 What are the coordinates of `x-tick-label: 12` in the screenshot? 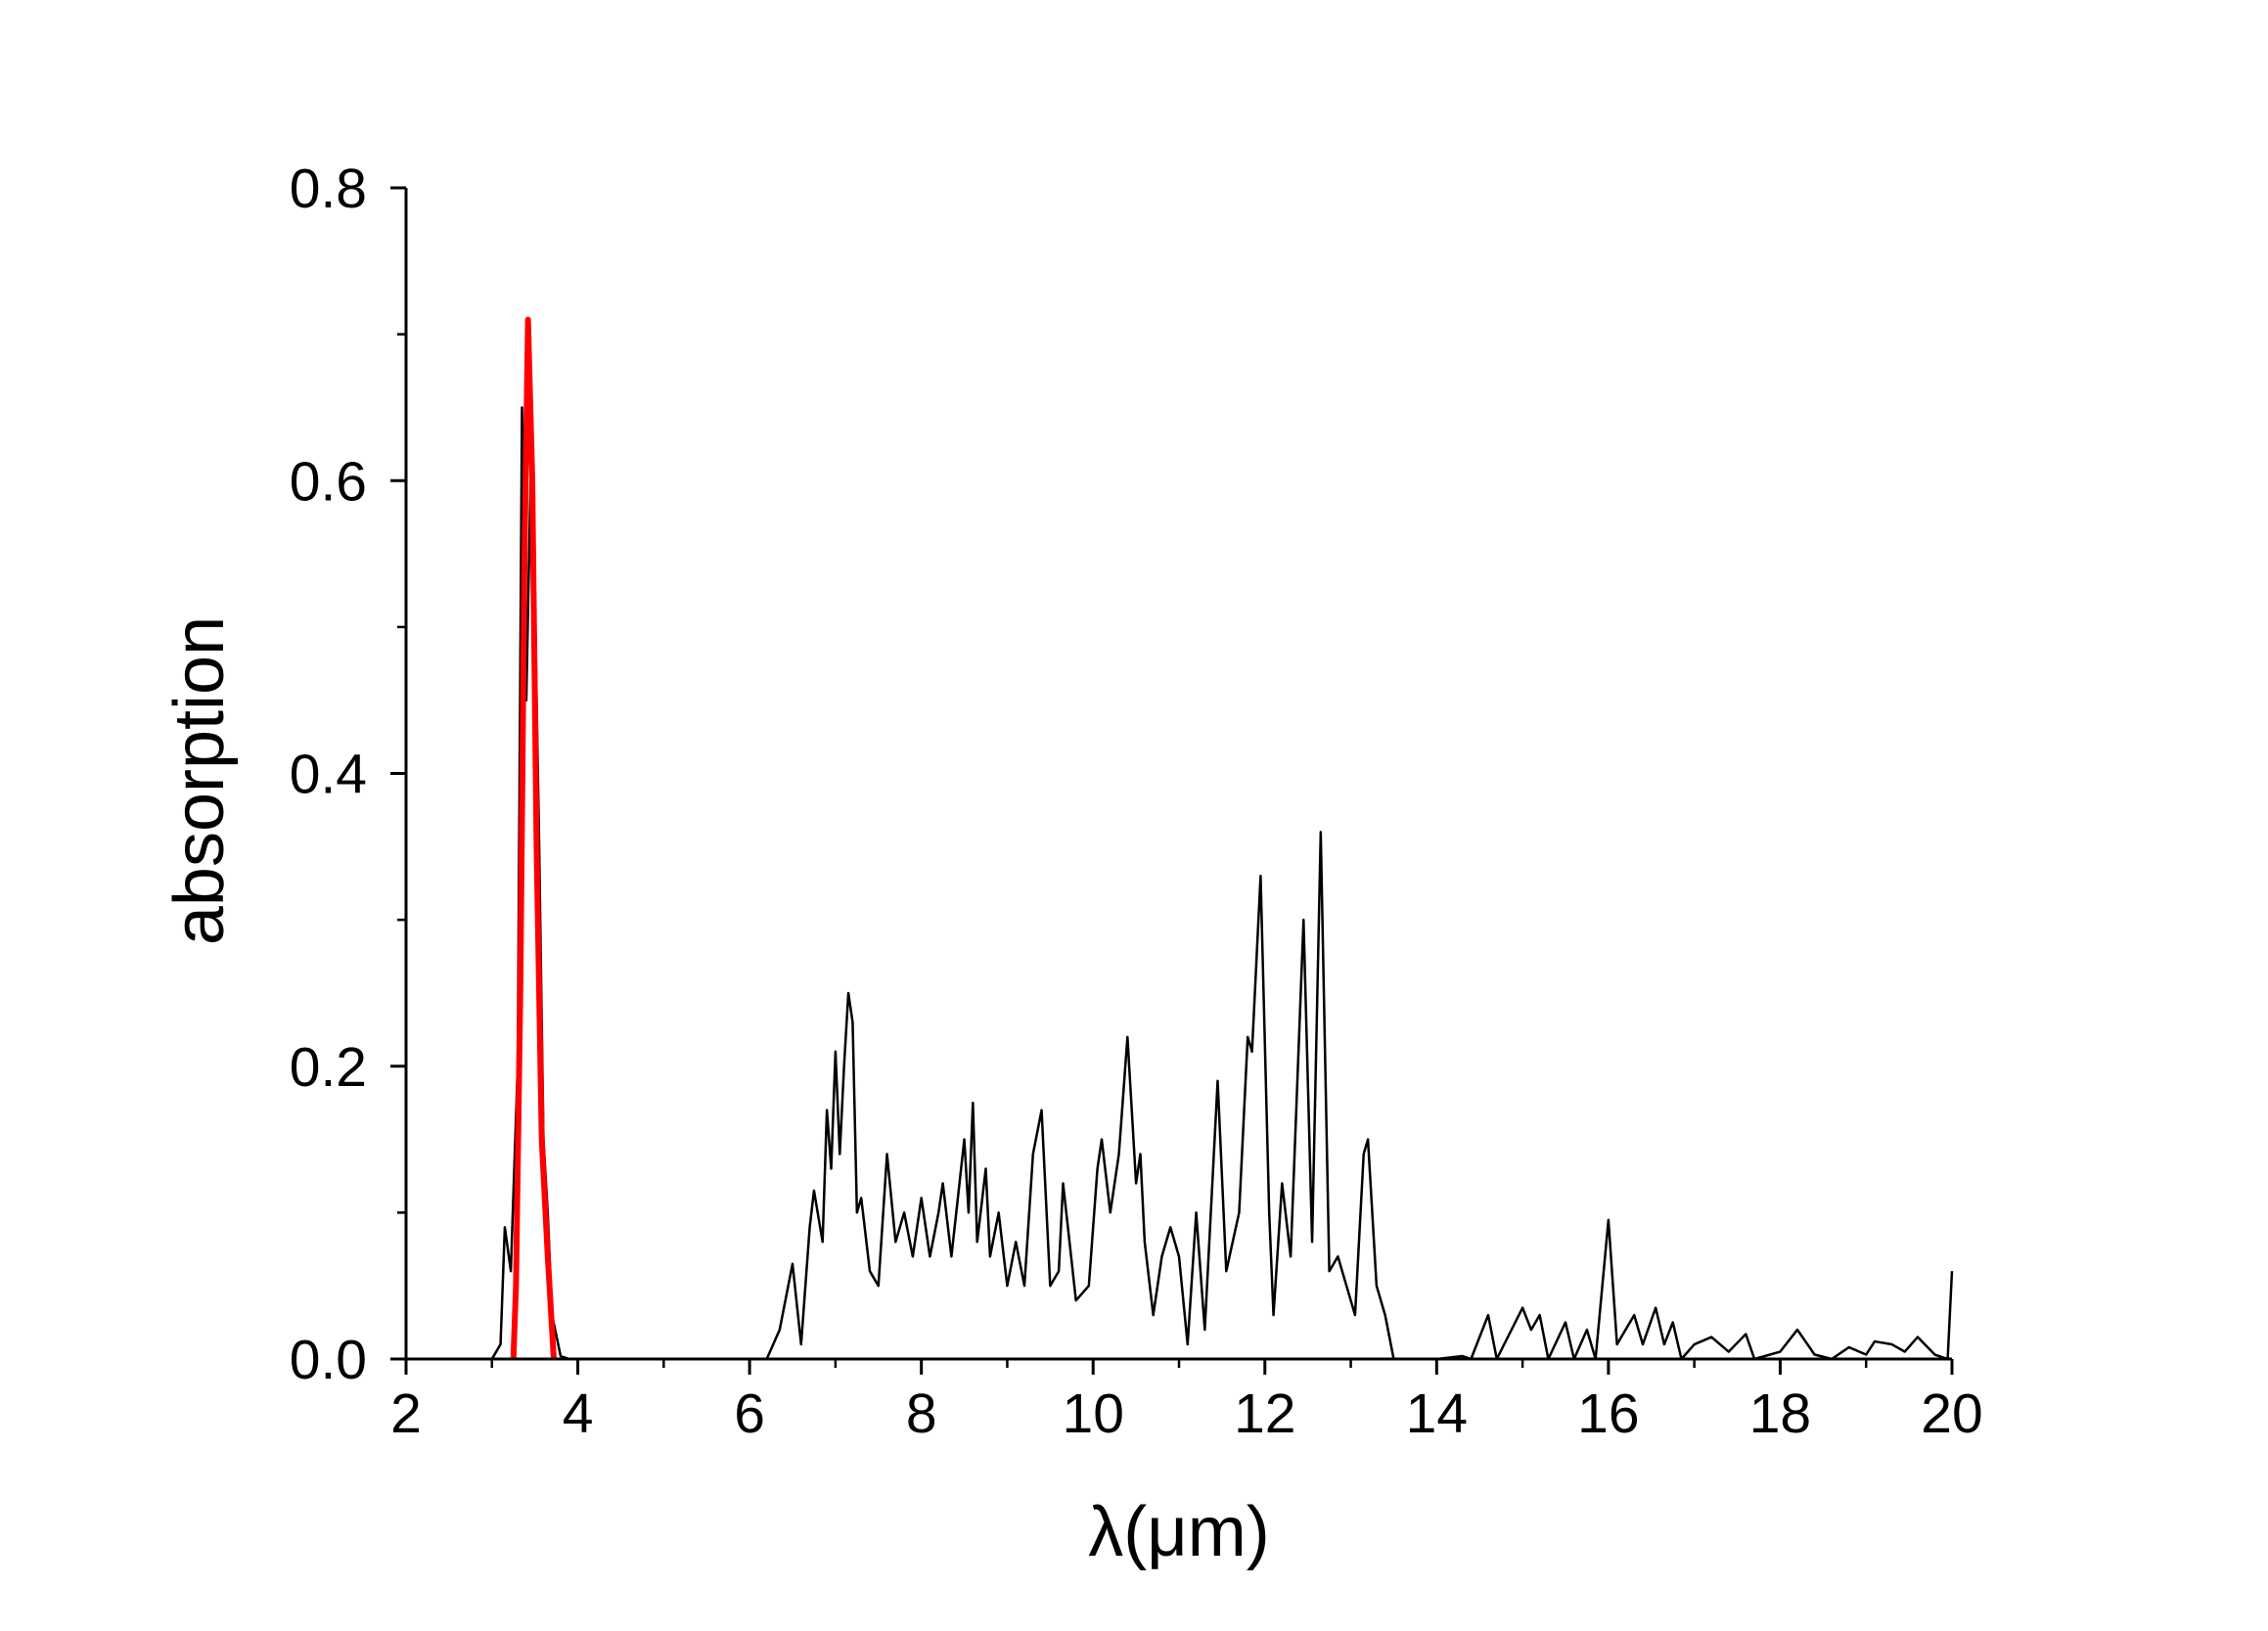 It's located at (1264, 1413).